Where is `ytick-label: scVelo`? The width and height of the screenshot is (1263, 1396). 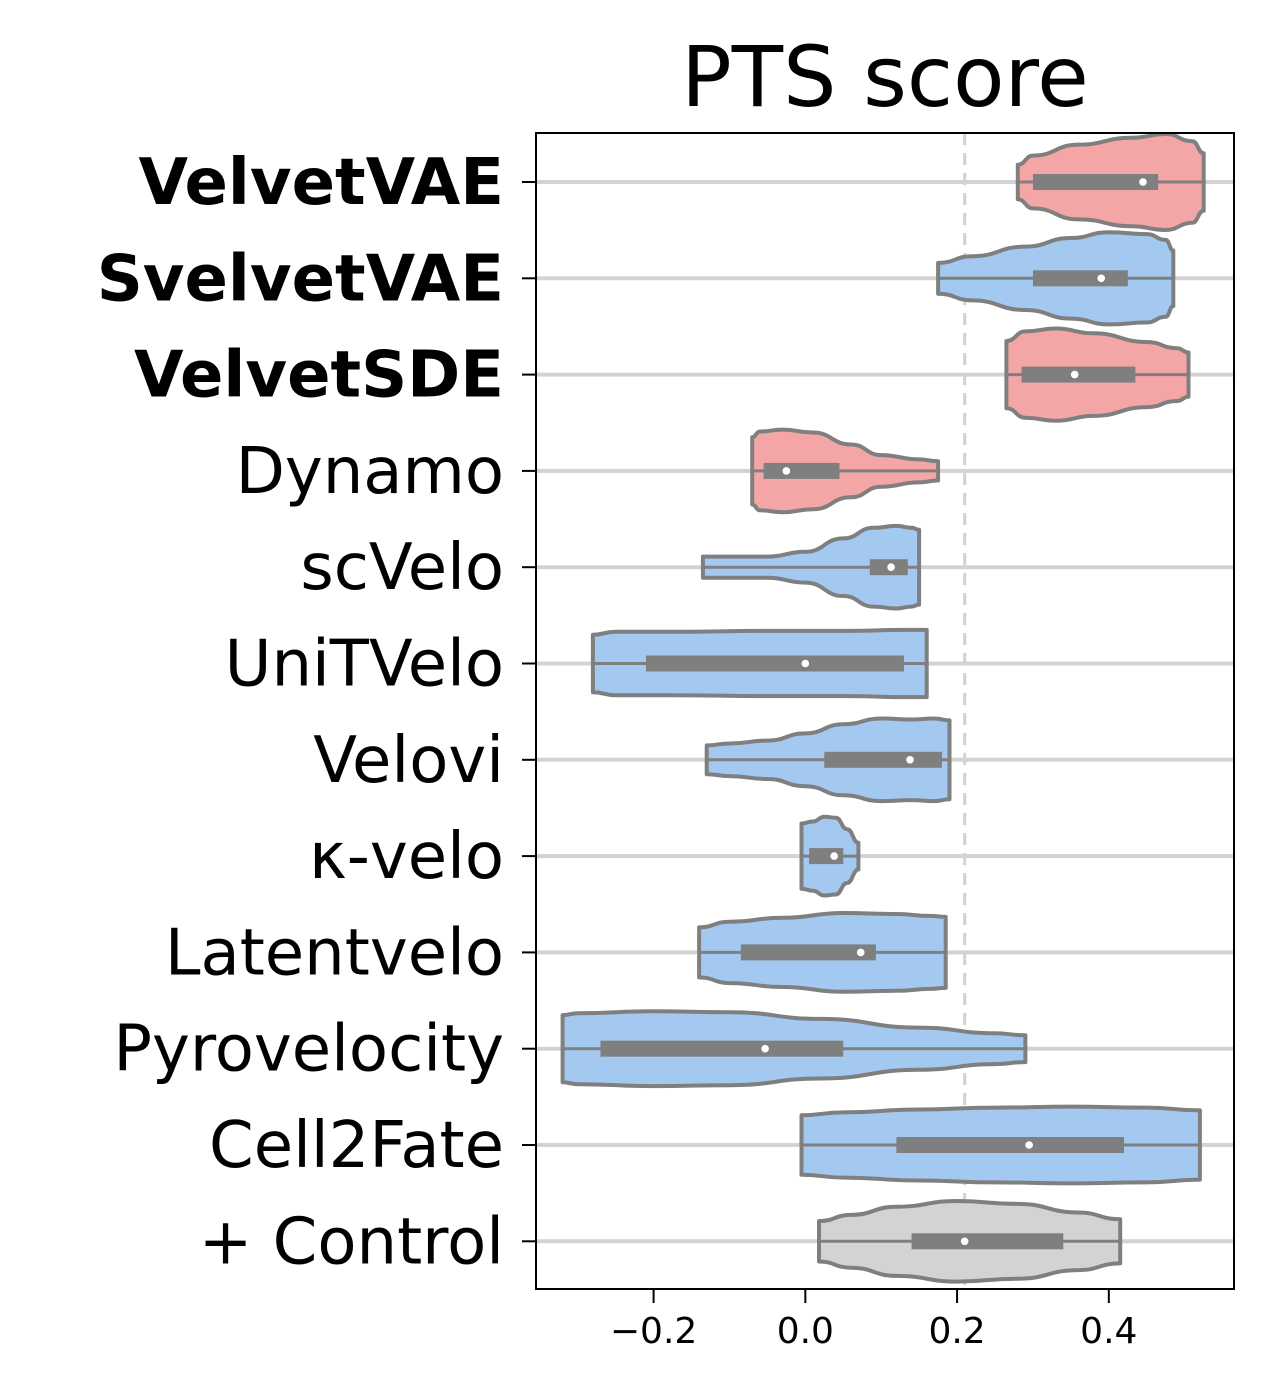
ytick-label: scVelo is located at coordinates (402, 568).